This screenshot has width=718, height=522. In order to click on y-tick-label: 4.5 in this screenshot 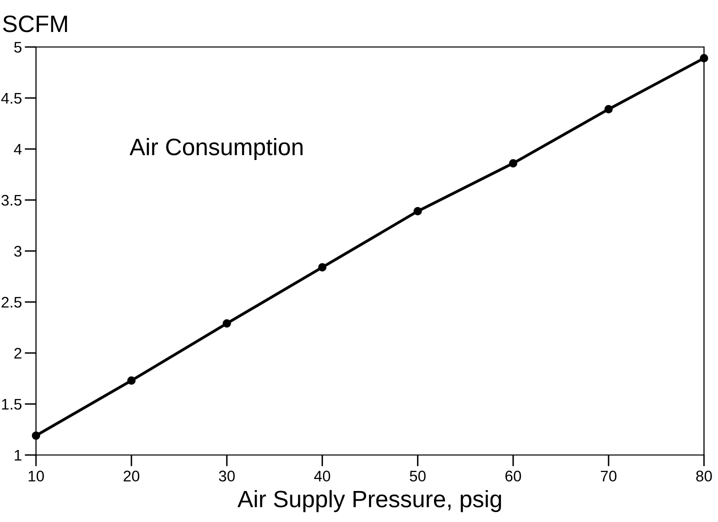, I will do `click(11, 98)`.